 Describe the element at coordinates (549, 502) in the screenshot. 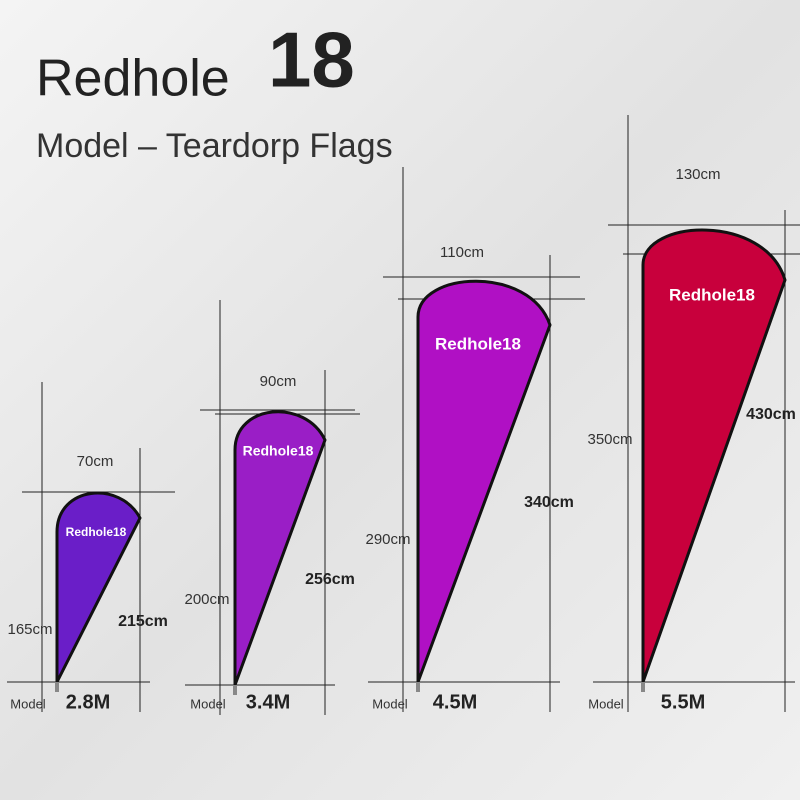

I see `total-height-label: 340cm` at that location.